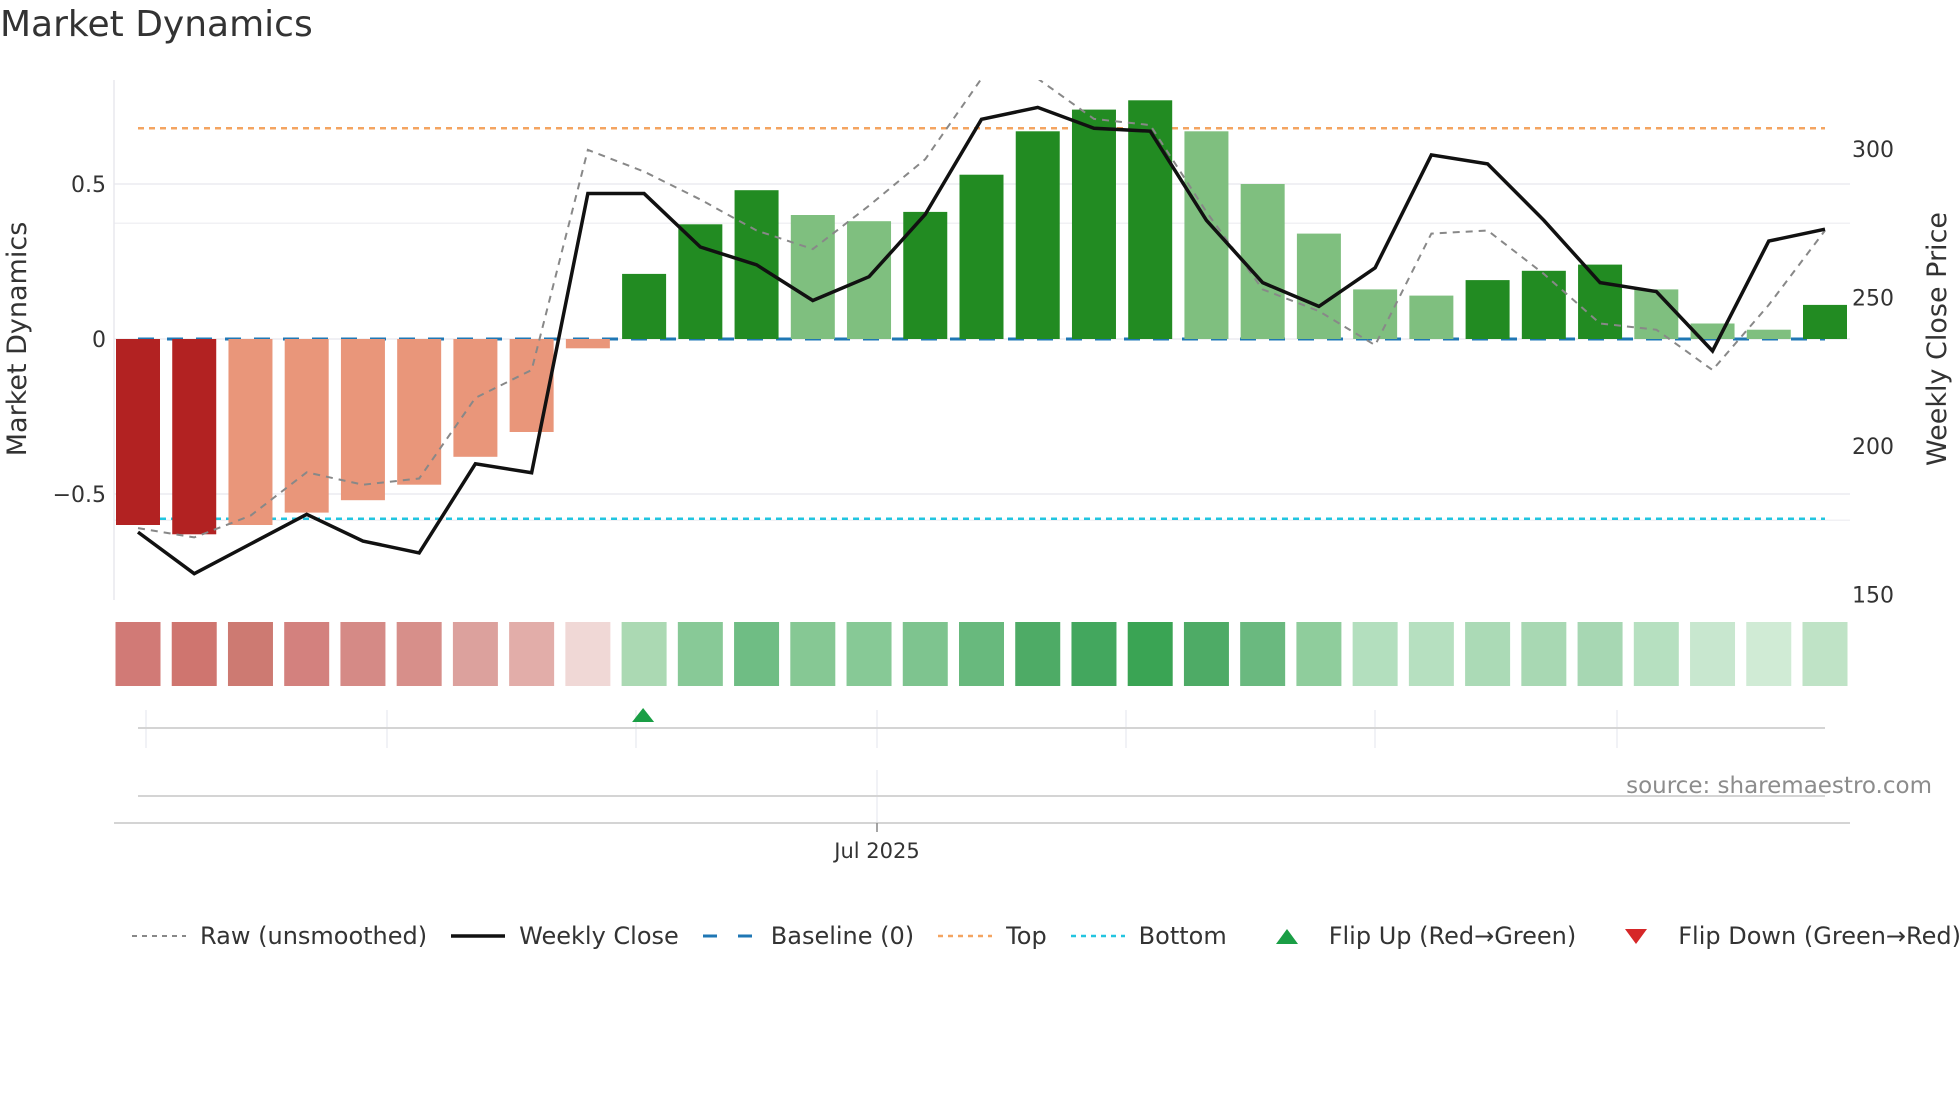 Image resolution: width=1960 pixels, height=1102 pixels. I want to click on y-tick-right: 150, so click(1873, 596).